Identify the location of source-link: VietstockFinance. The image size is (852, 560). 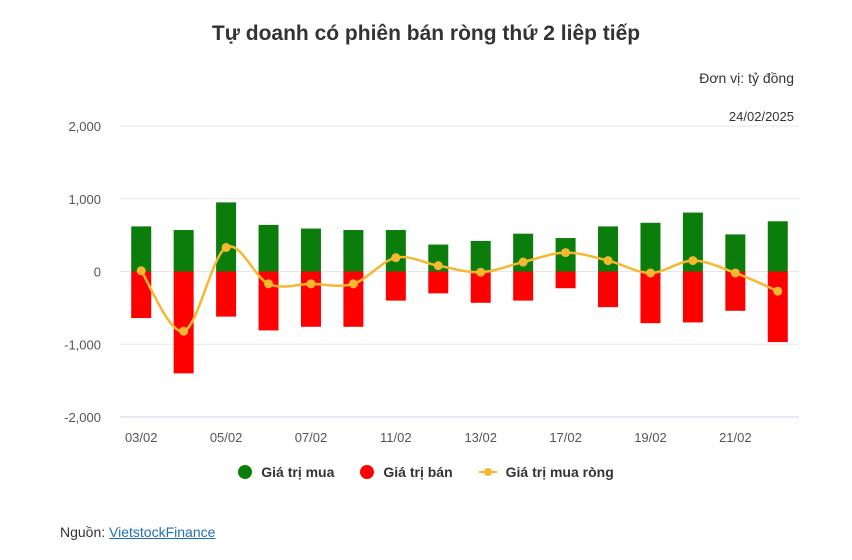
(162, 532).